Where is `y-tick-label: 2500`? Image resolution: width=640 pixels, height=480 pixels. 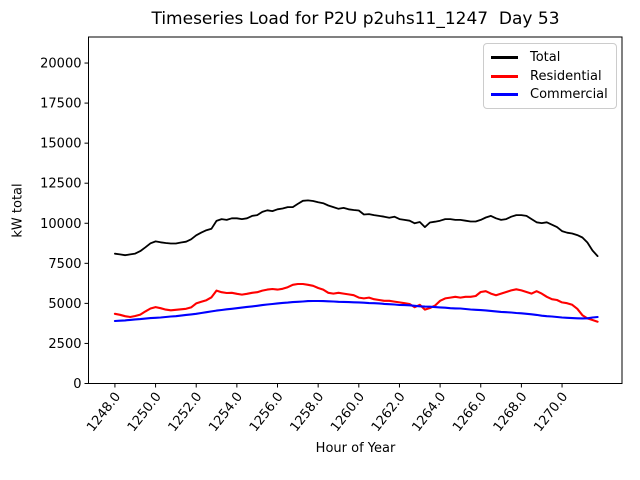 y-tick-label: 2500 is located at coordinates (64, 344).